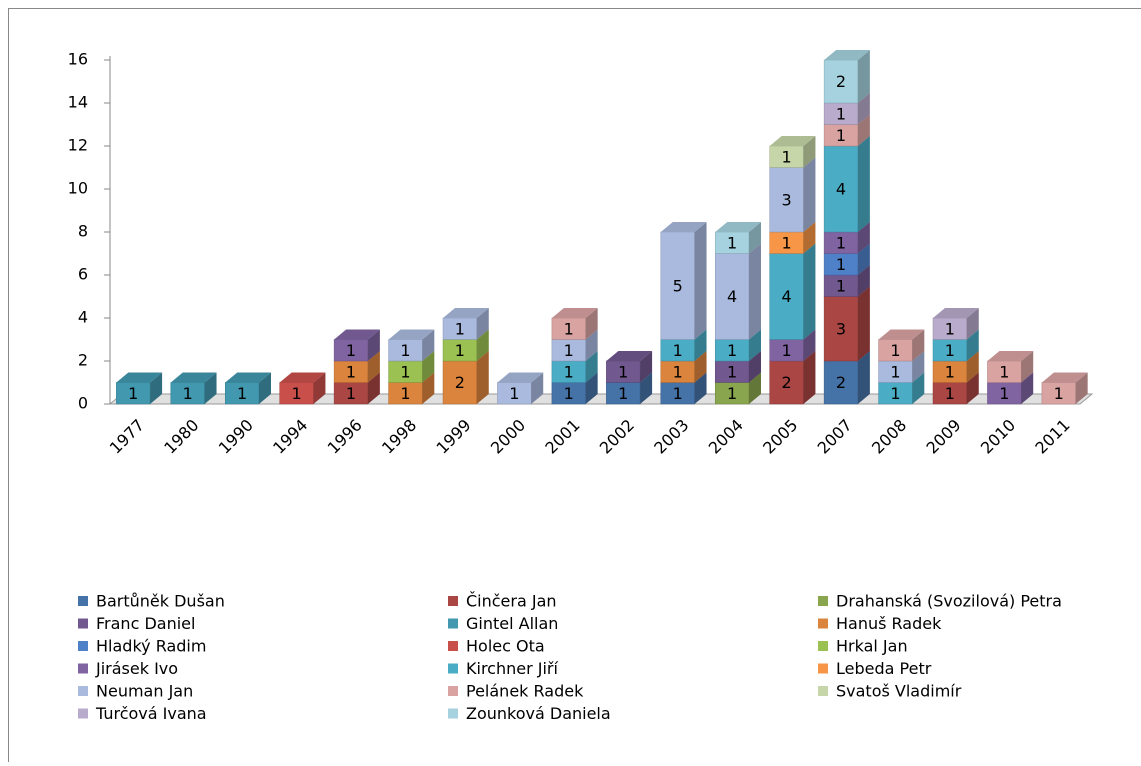 The height and width of the screenshot is (766, 1141). What do you see at coordinates (236, 436) in the screenshot?
I see `x-tick-label: 1990` at bounding box center [236, 436].